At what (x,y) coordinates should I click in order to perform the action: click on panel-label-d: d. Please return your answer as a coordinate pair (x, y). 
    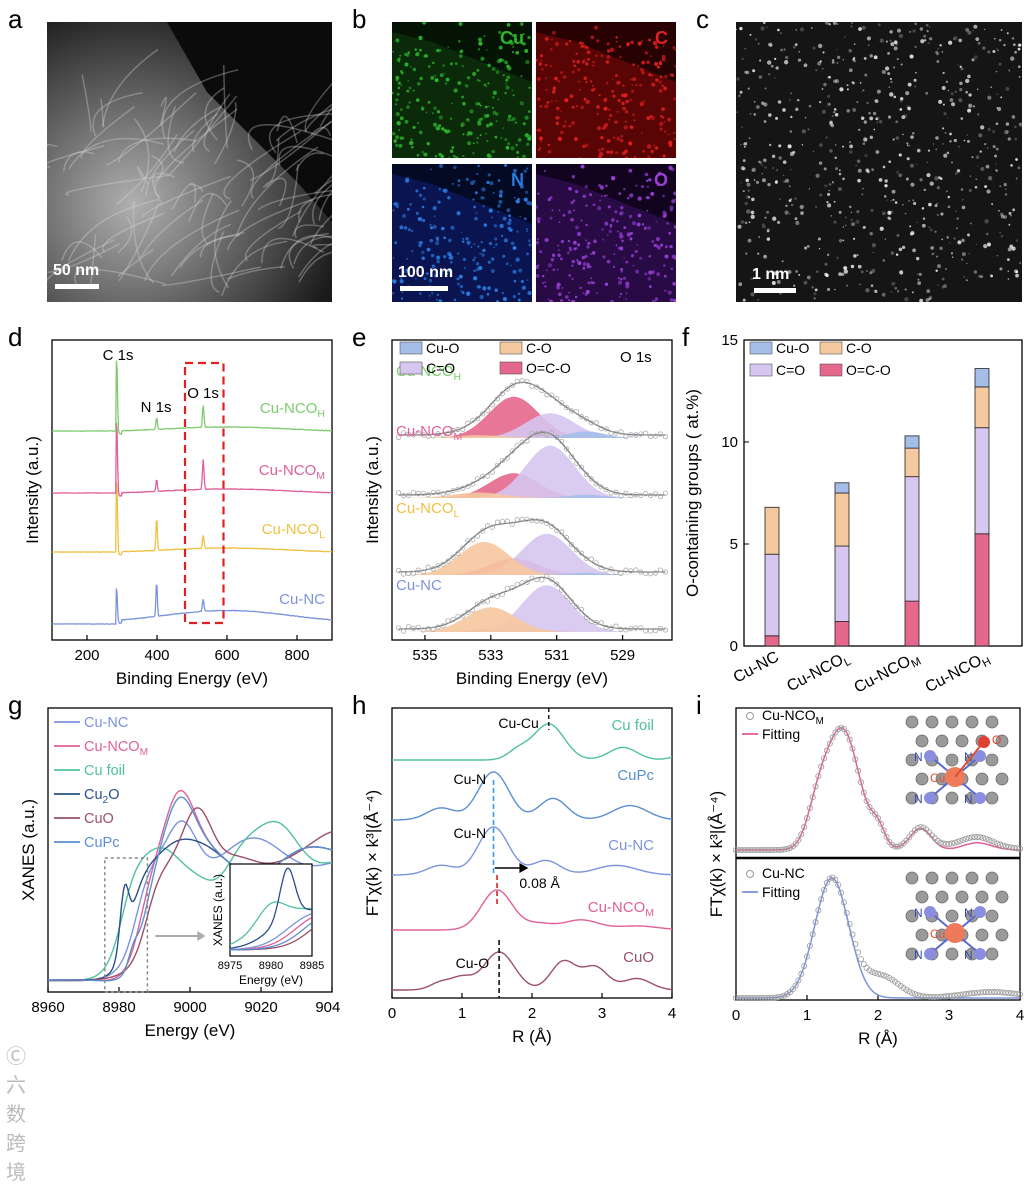
    Looking at the image, I should click on (15, 337).